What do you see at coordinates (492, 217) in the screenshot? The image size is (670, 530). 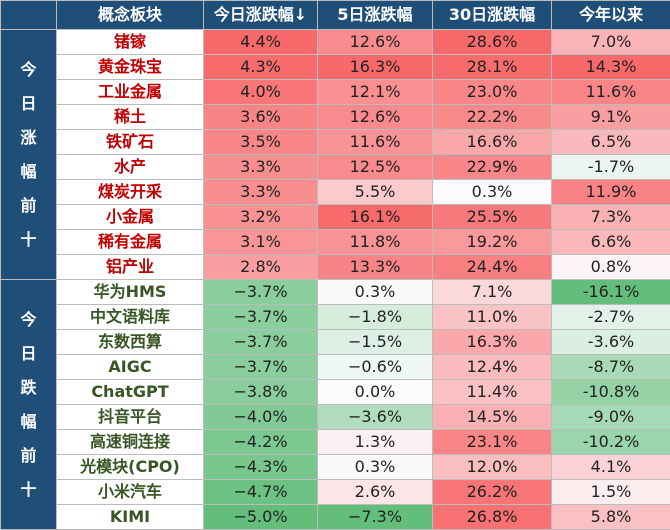 I see `value-cell: 25.5%` at bounding box center [492, 217].